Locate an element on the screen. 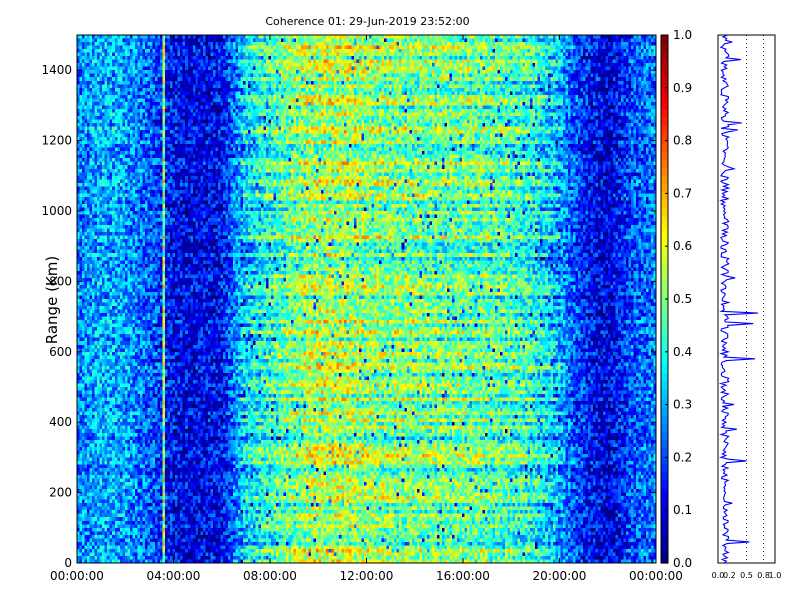 The image size is (800, 600). colorbar-tick-label: 1.0 is located at coordinates (682, 35).